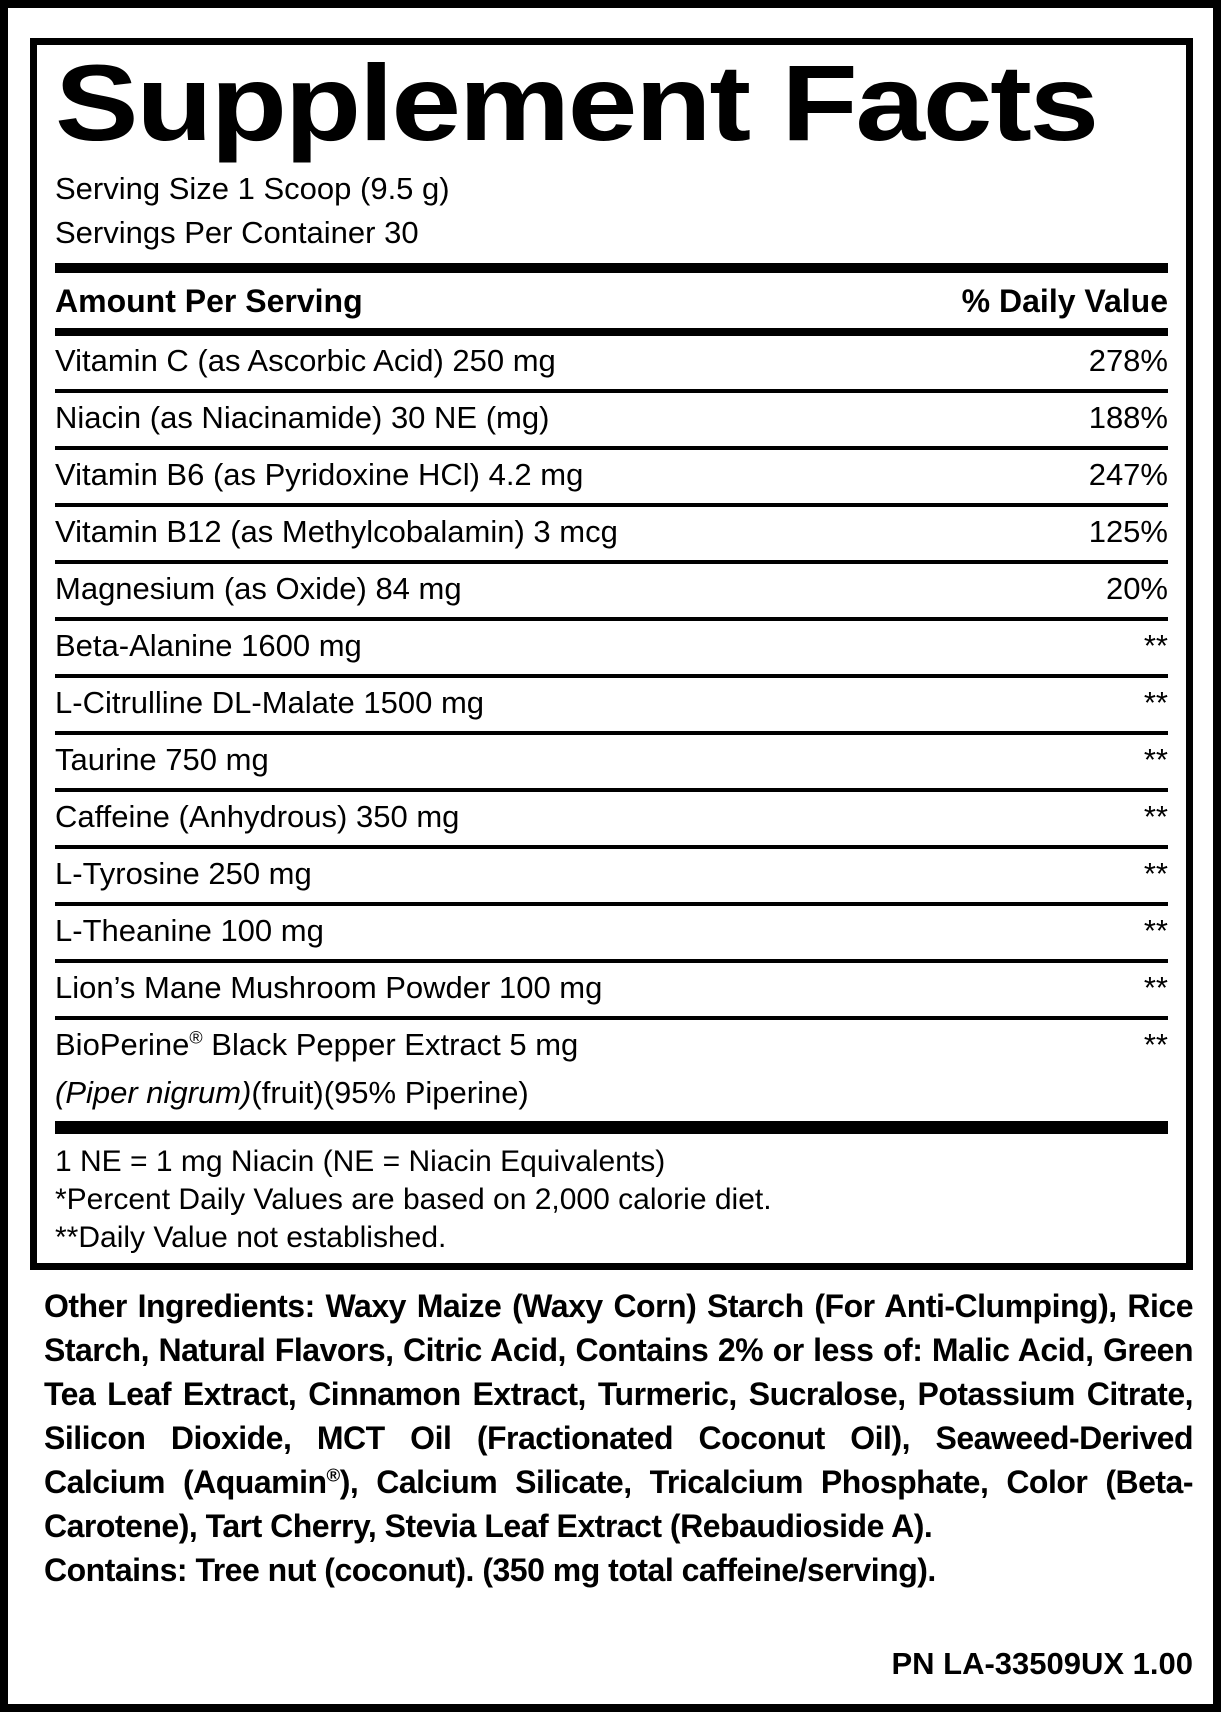  What do you see at coordinates (611, 763) in the screenshot?
I see `table-row: Taurine 750 mg **` at bounding box center [611, 763].